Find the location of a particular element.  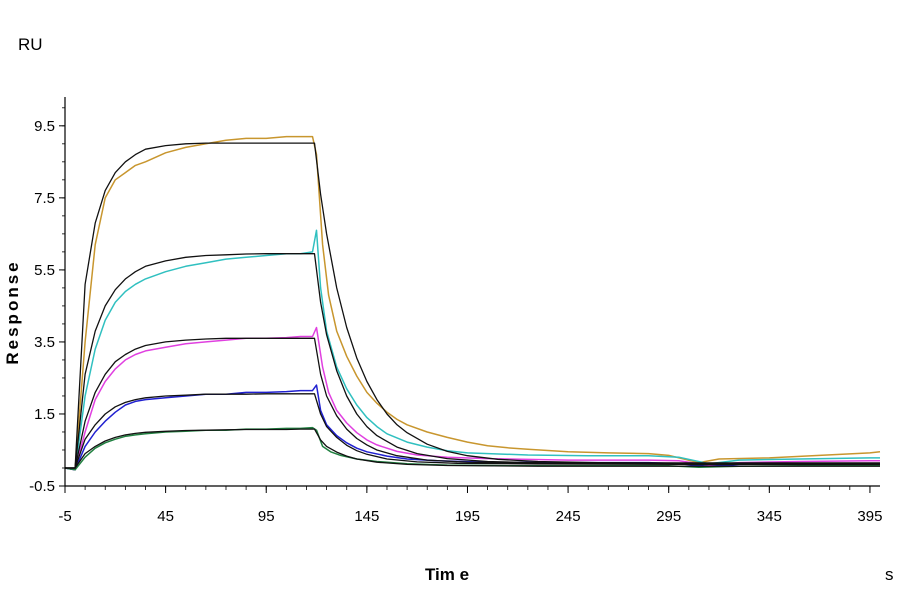

x-tick-label: 95 is located at coordinates (266, 516).